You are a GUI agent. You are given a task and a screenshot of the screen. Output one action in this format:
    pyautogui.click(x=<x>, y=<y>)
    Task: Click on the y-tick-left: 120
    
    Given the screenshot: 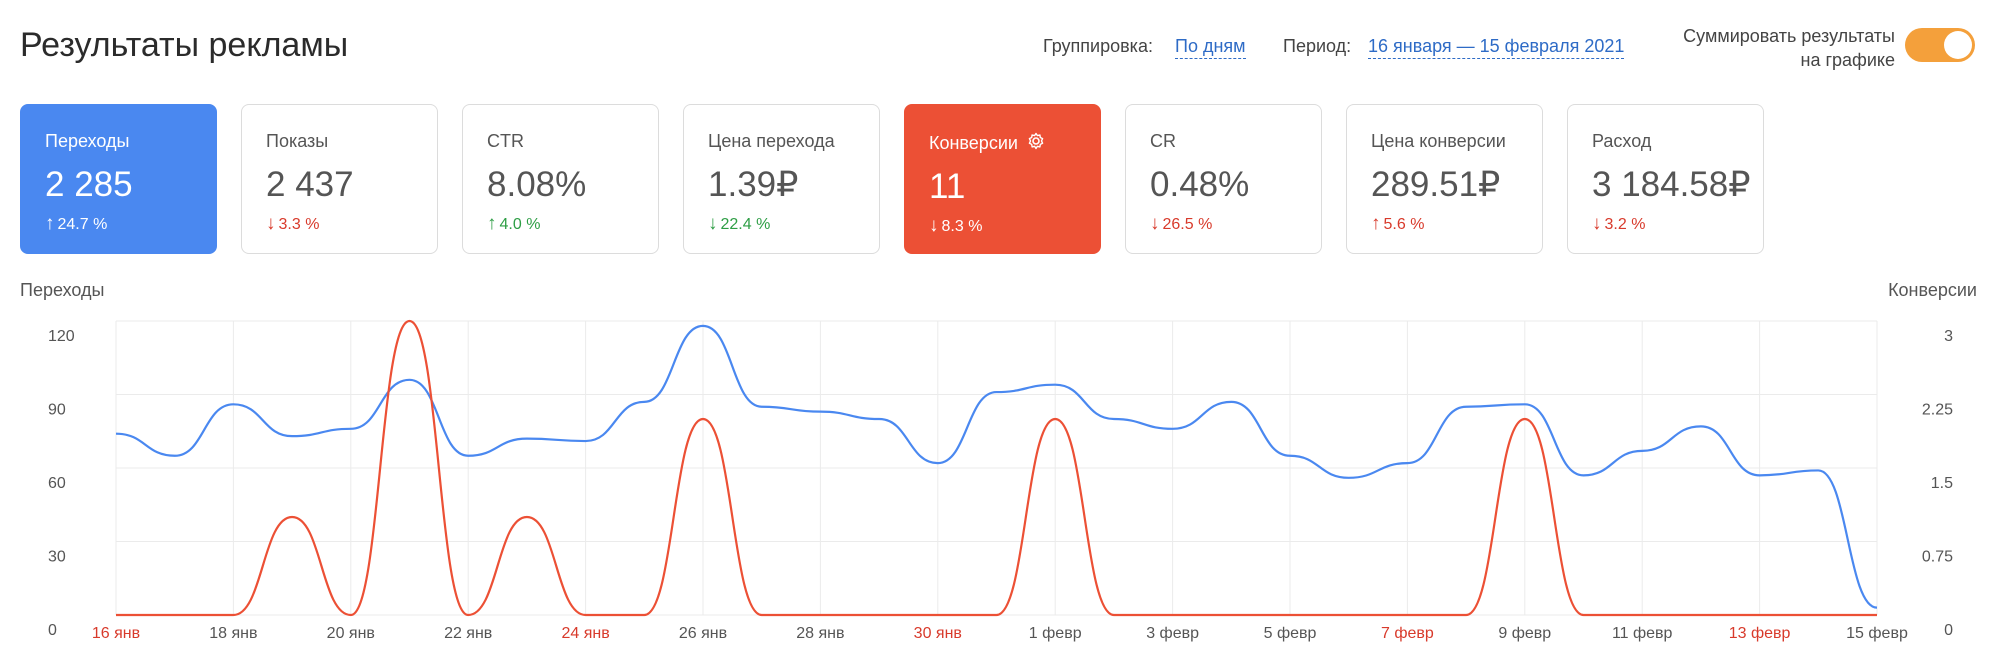 What is the action you would take?
    pyautogui.click(x=61, y=336)
    